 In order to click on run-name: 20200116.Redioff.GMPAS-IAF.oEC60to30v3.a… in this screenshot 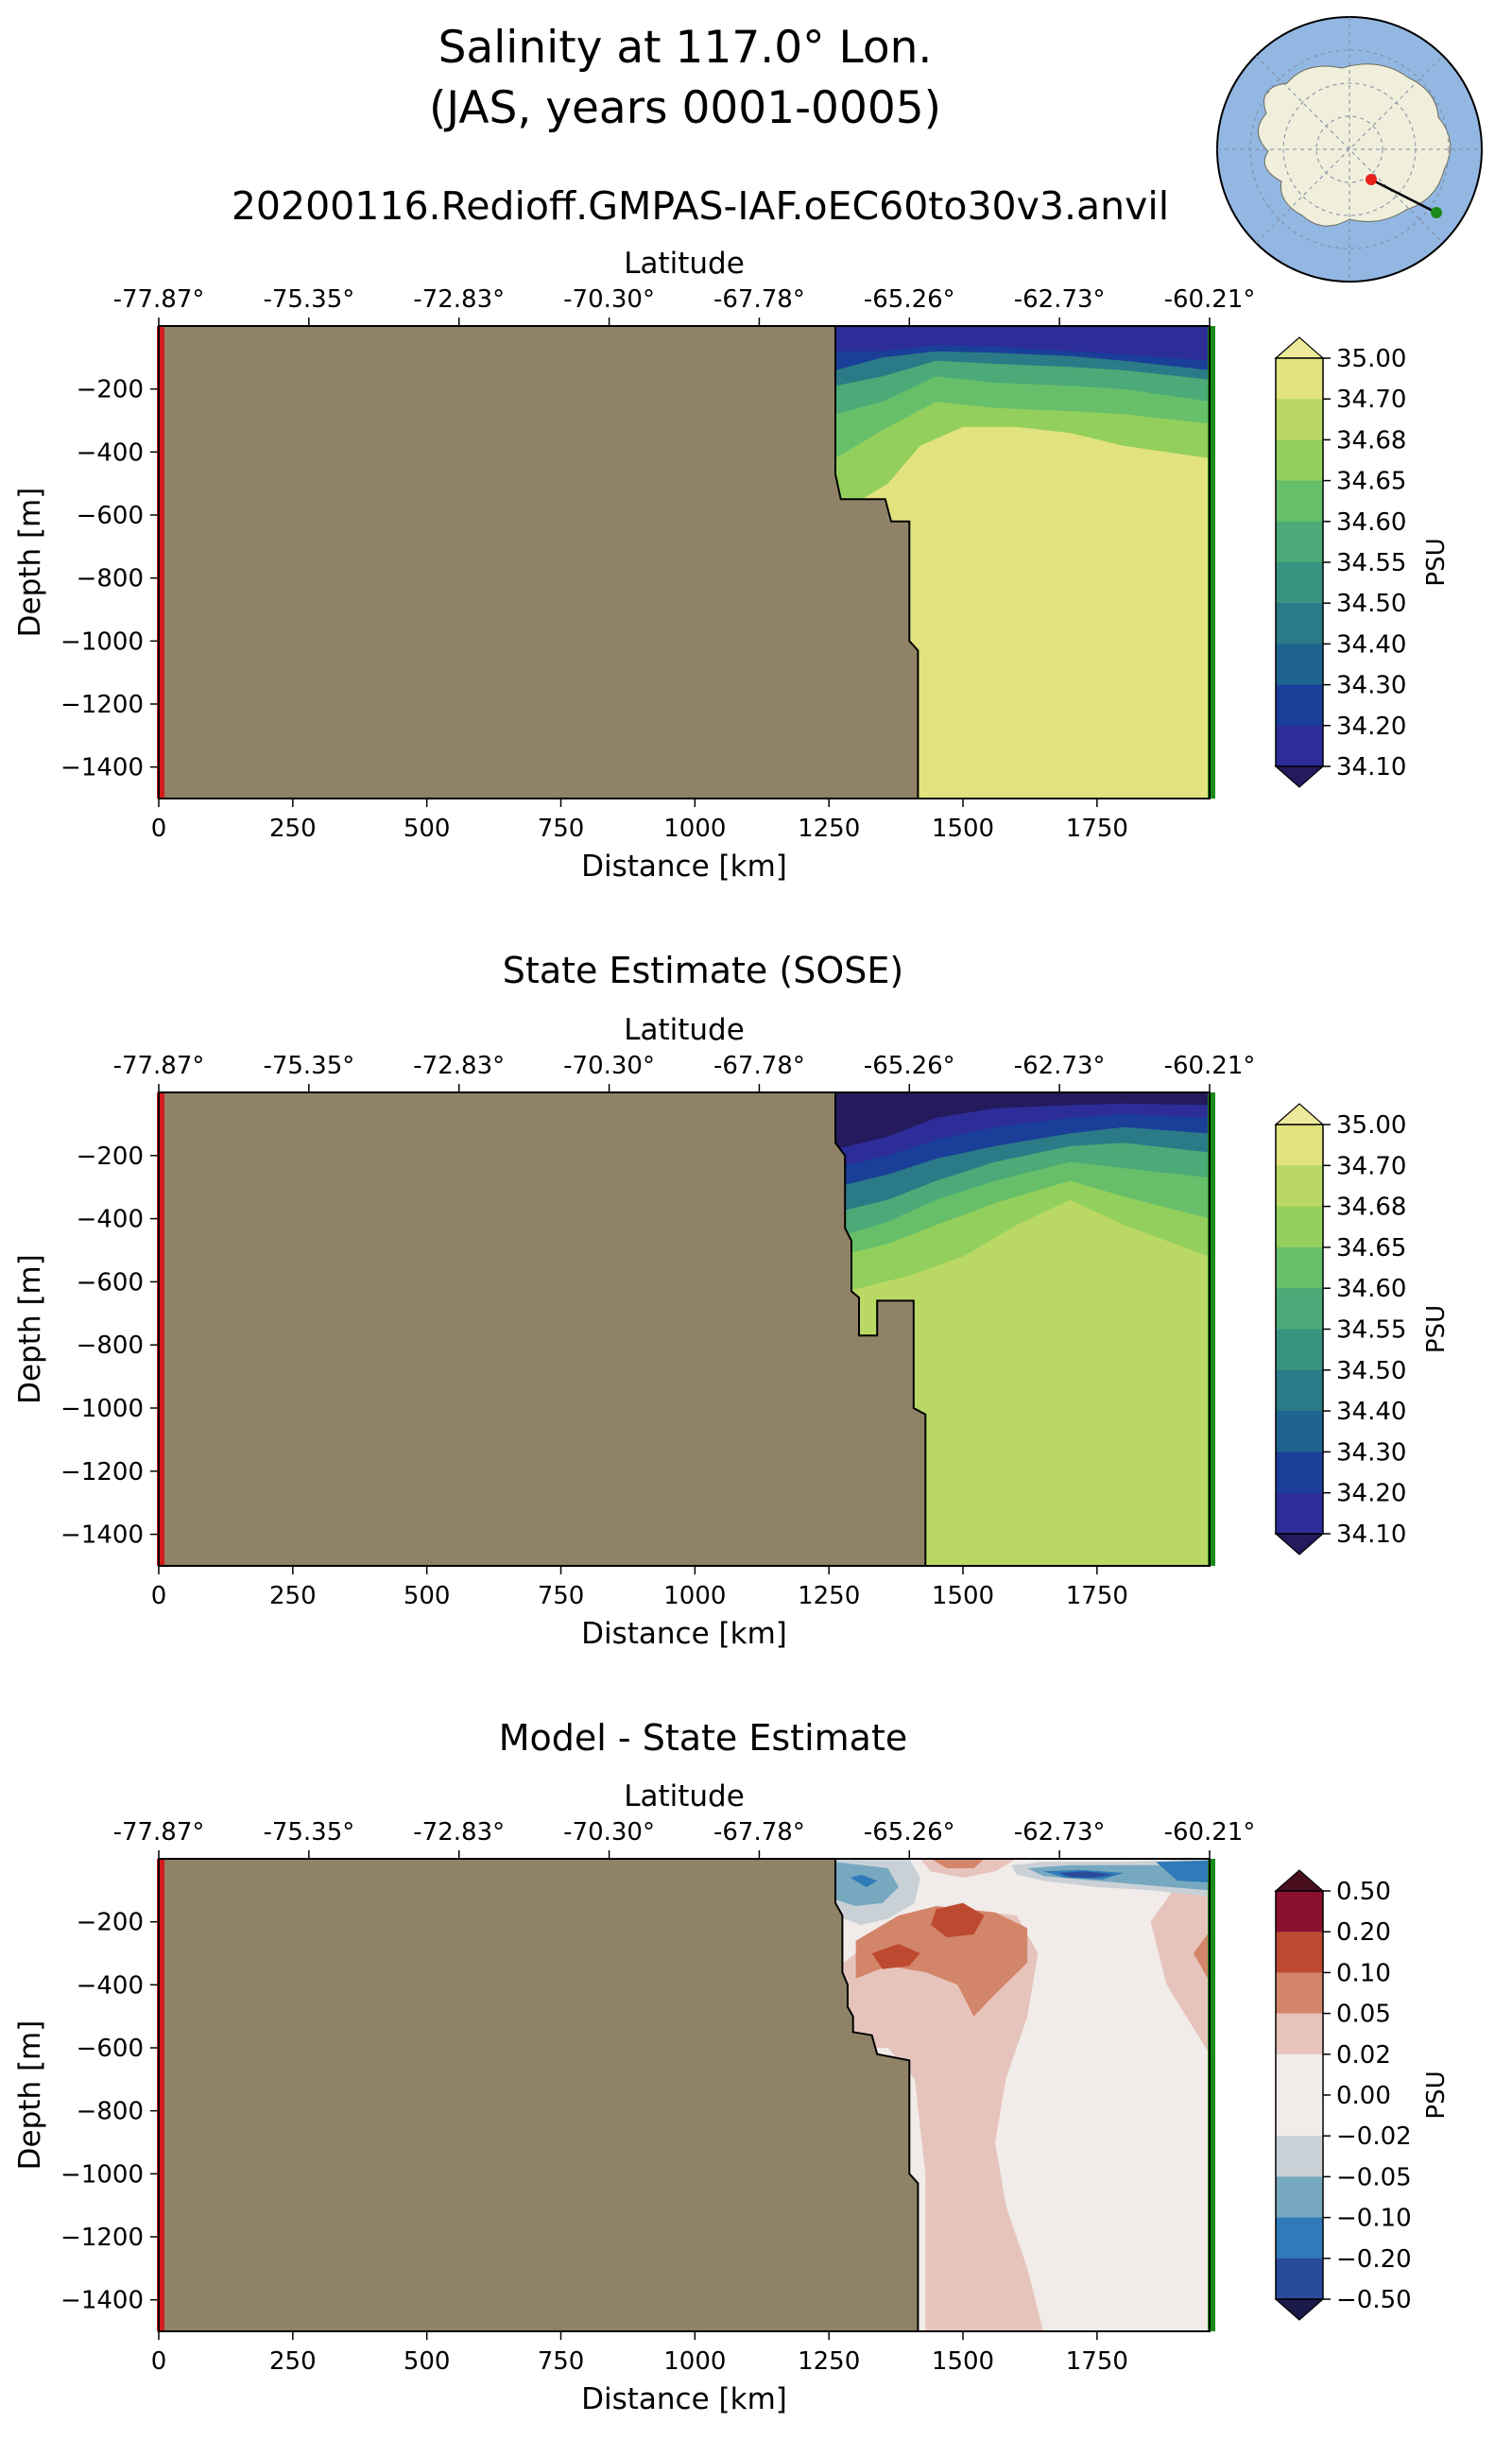, I will do `click(700, 206)`.